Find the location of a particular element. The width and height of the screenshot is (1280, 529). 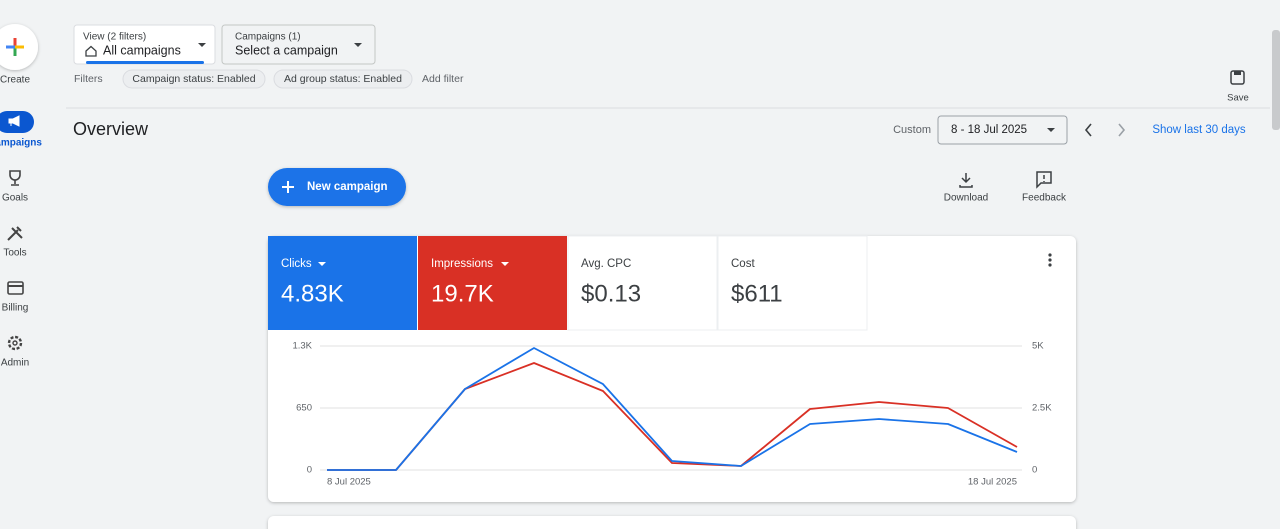

campaigns-icon is located at coordinates (14, 121).